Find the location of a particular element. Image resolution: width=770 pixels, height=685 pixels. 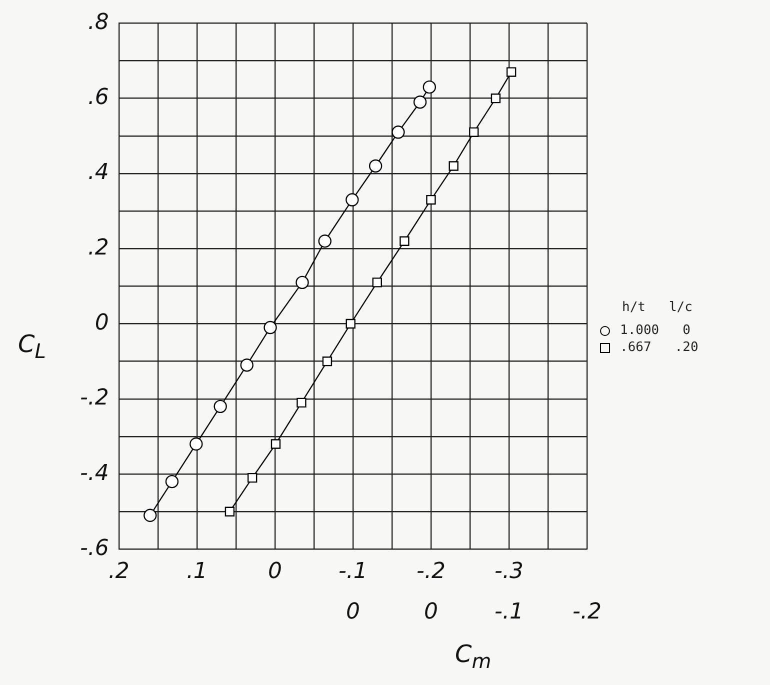

x-tick-label: -.1 is located at coordinates (353, 571).